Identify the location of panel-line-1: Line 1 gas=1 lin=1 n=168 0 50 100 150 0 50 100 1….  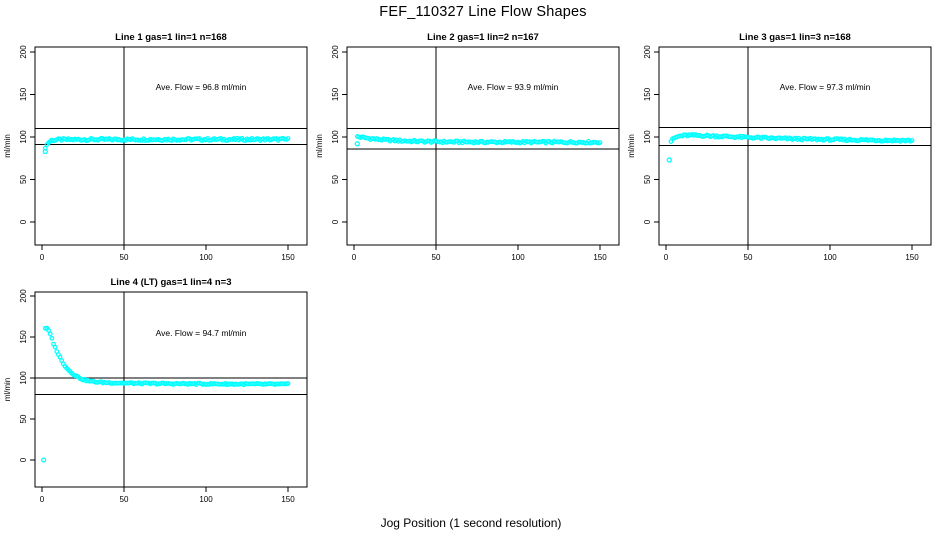
(155, 147).